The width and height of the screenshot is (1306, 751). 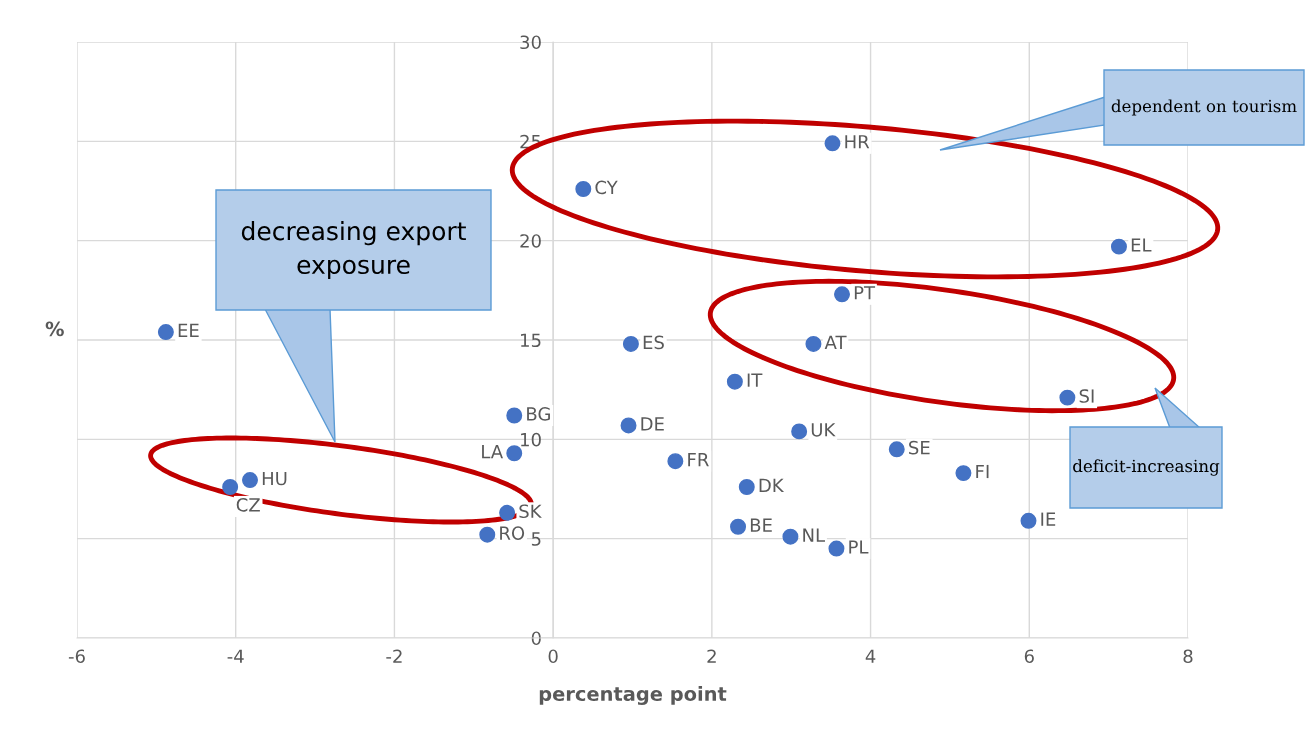 I want to click on series-label: UK, so click(x=823, y=430).